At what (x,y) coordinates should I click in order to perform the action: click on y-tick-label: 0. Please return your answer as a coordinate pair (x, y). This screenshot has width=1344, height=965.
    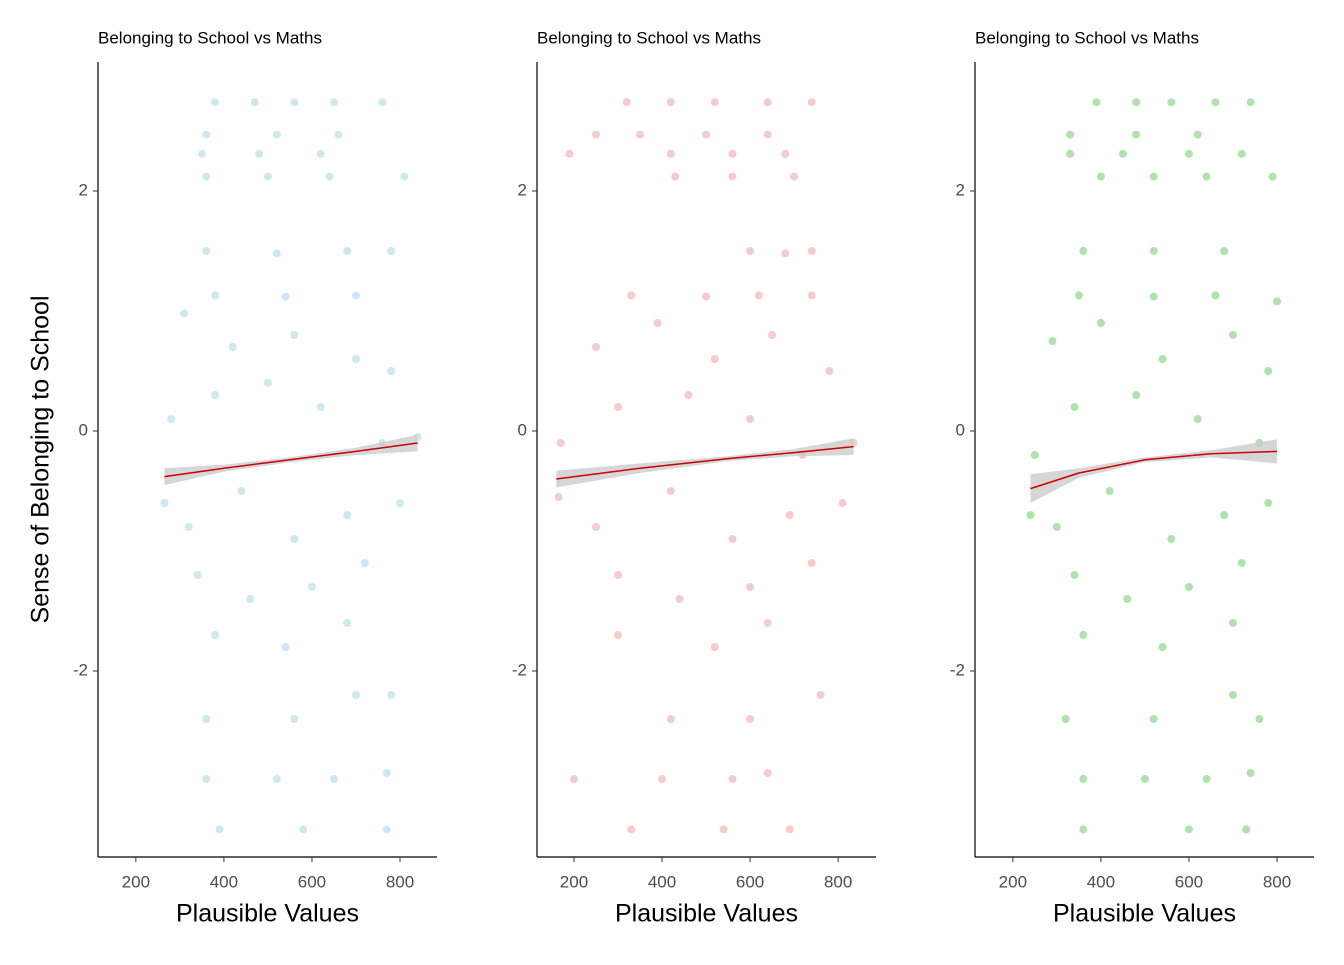
    Looking at the image, I should click on (960, 429).